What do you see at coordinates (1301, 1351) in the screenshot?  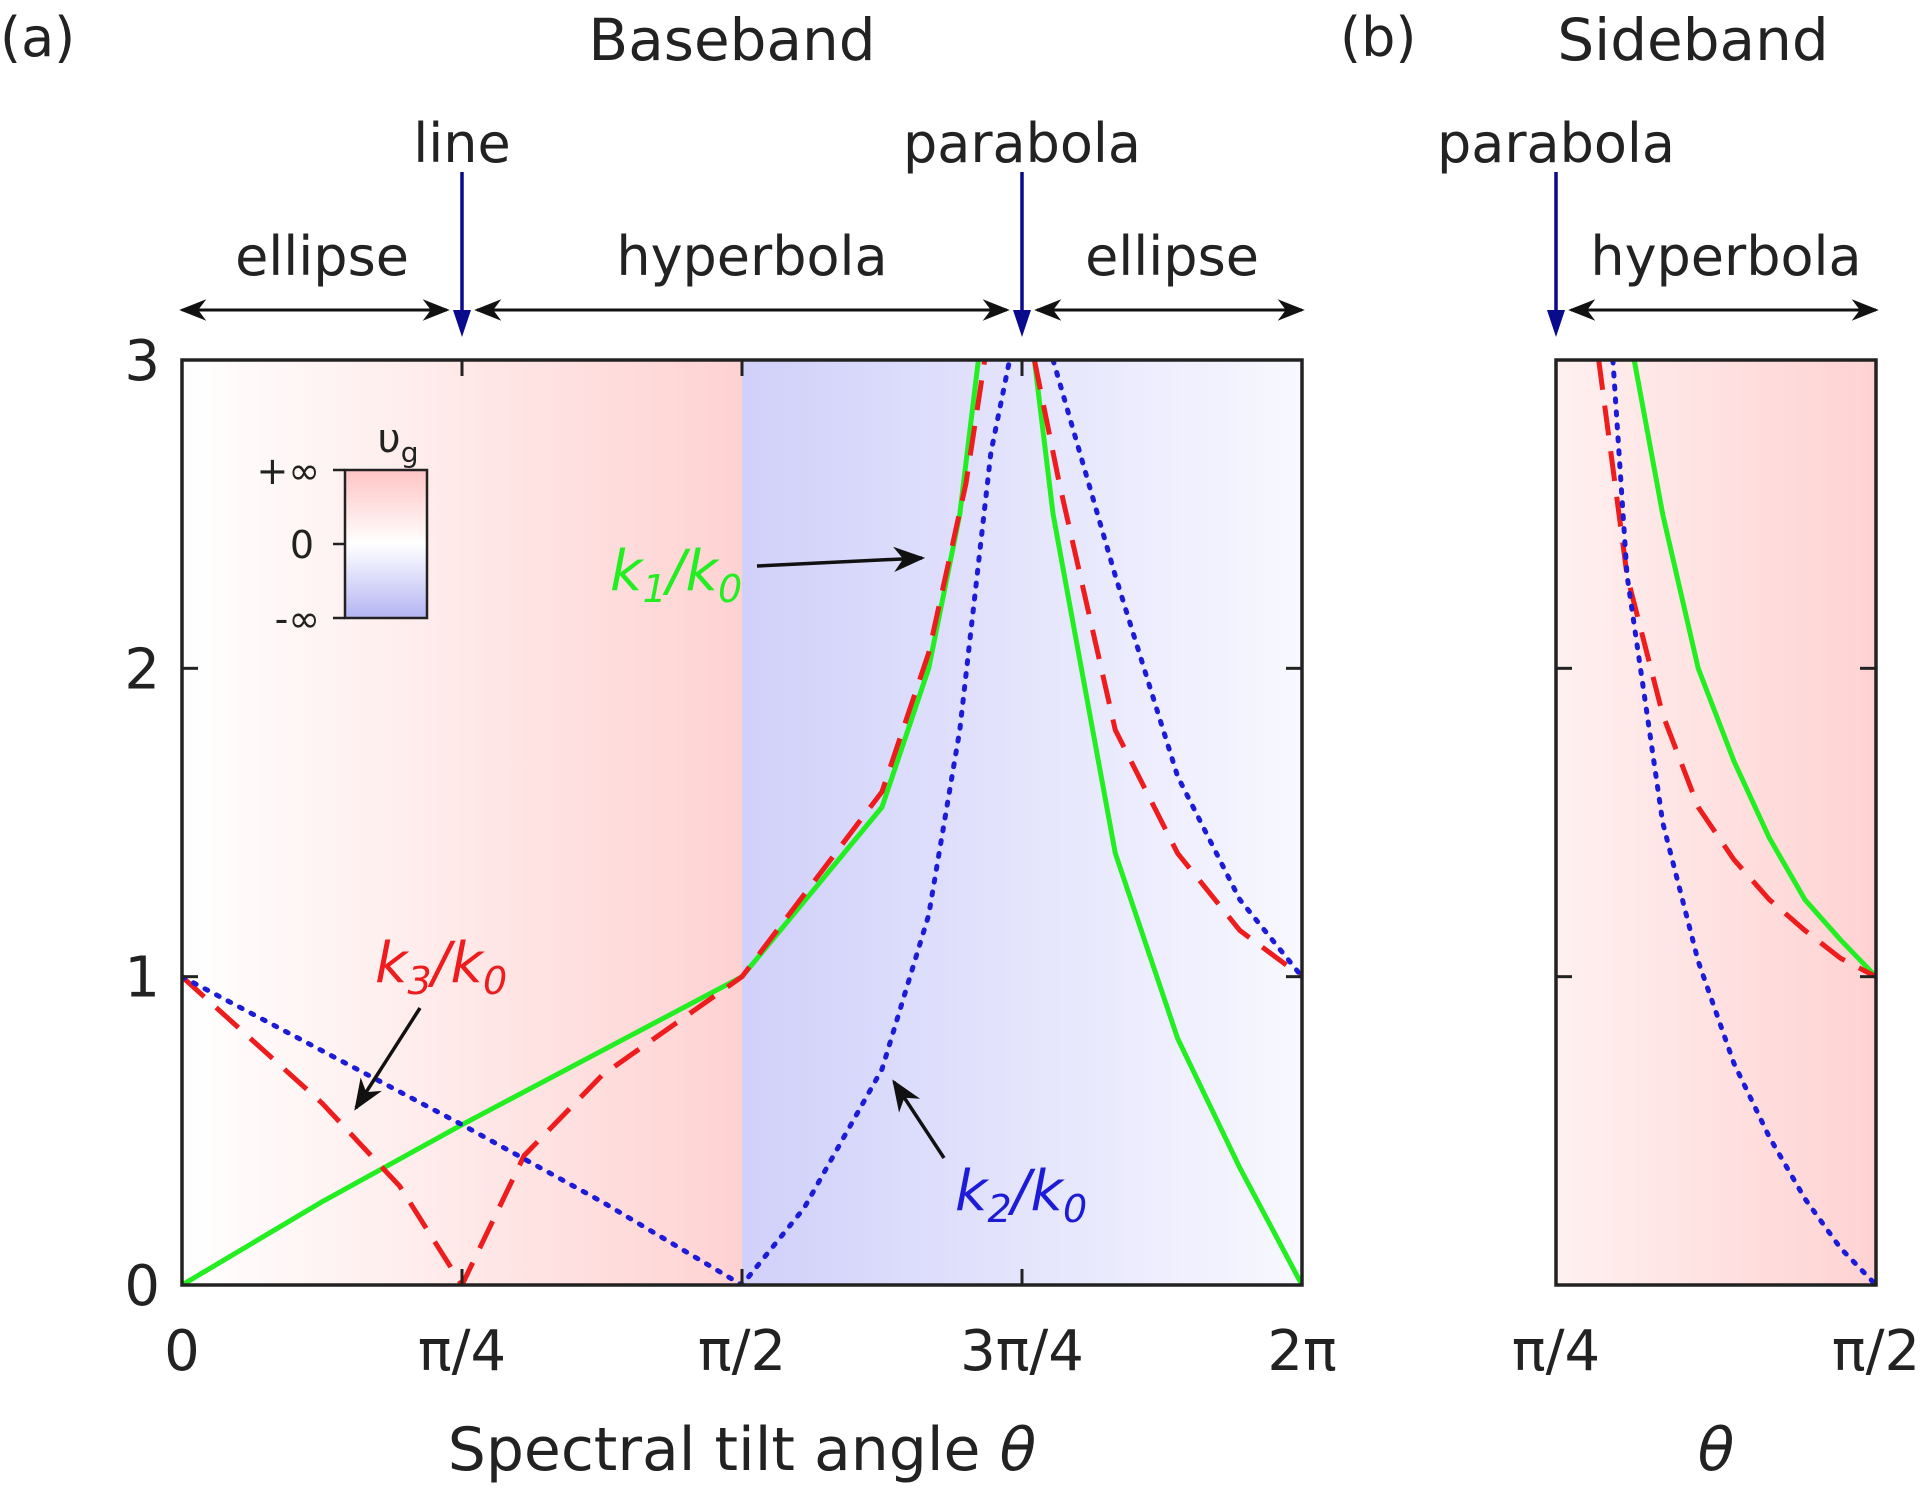 I see `baseband-xtick-label-4: 2π` at bounding box center [1301, 1351].